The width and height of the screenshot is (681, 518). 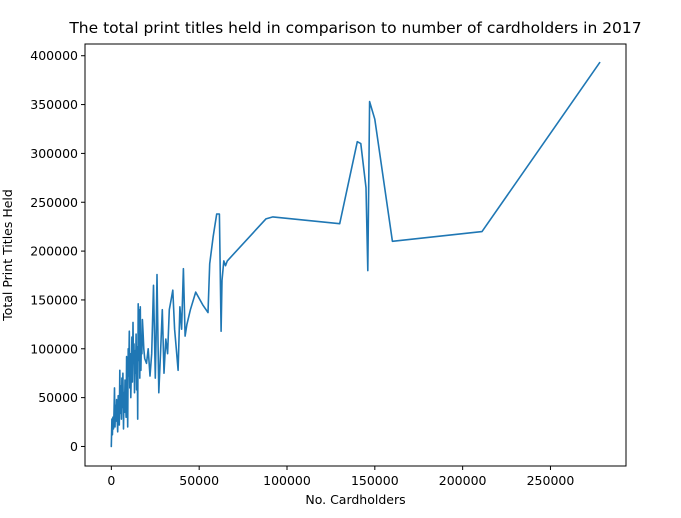 I want to click on y-tick-label: 250000, so click(x=54, y=202).